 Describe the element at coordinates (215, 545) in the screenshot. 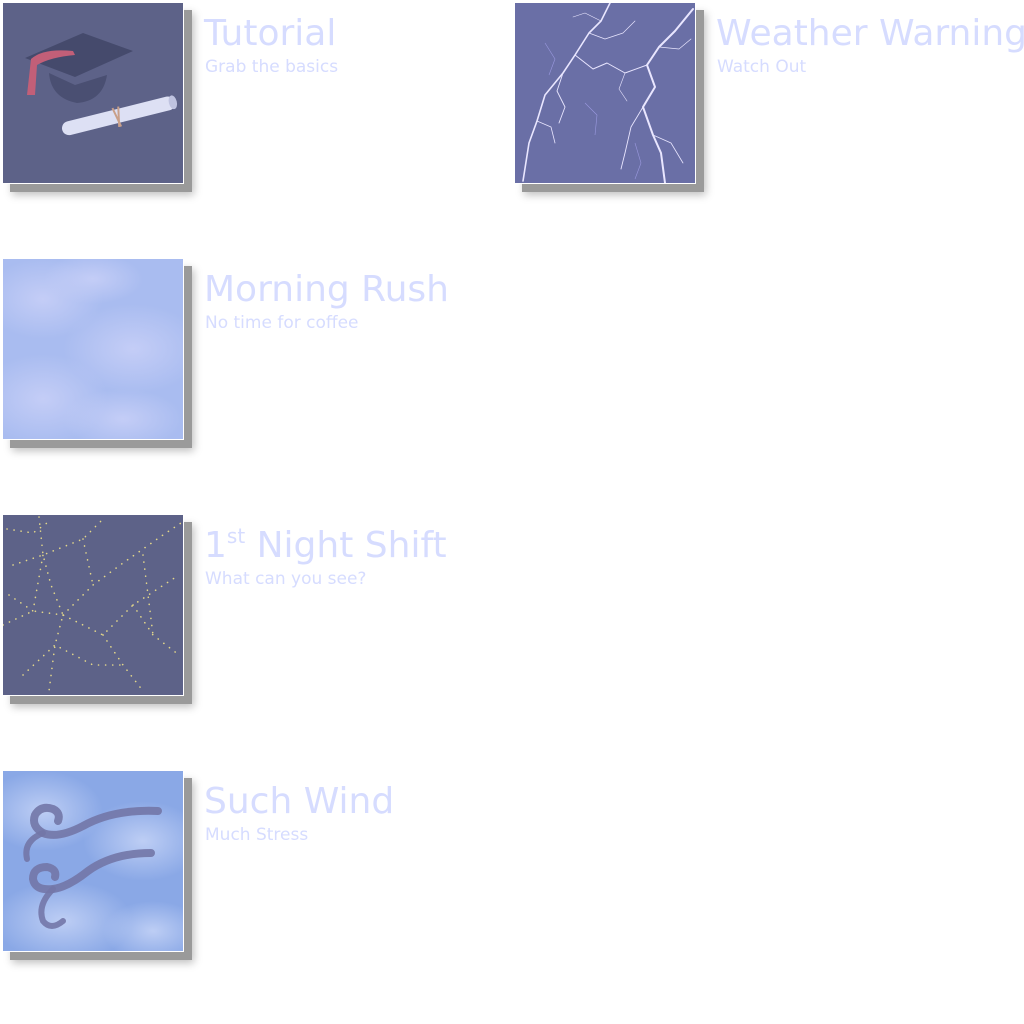

I see `level-title-number: 1` at that location.